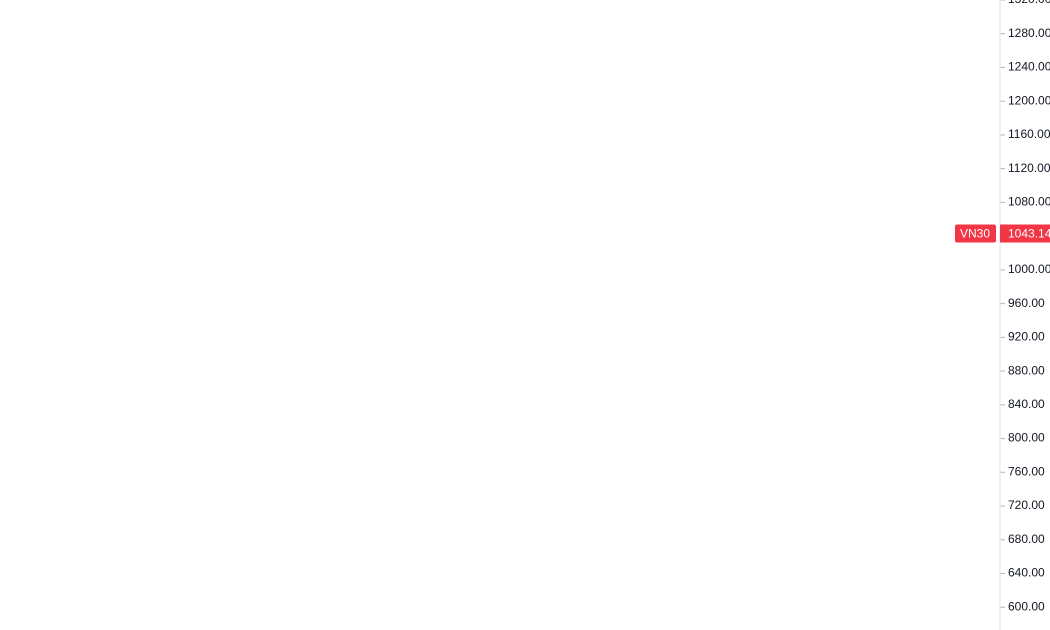 This screenshot has width=1050, height=630. I want to click on symbol-label: VN30, so click(975, 234).